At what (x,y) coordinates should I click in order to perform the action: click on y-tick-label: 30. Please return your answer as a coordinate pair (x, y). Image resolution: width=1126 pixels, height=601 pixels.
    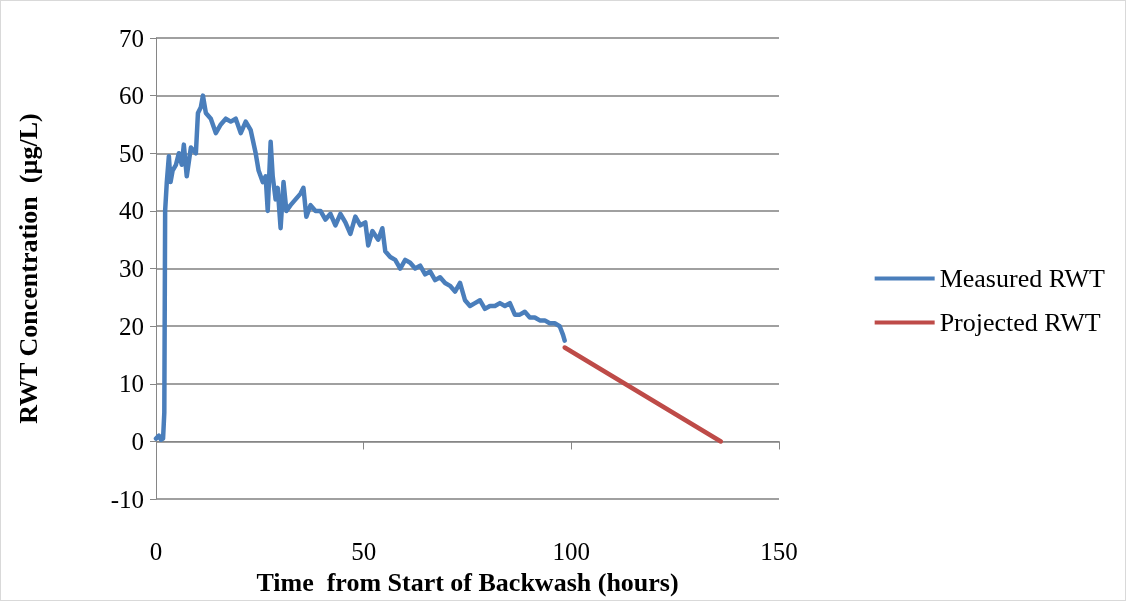
    Looking at the image, I should click on (131, 269).